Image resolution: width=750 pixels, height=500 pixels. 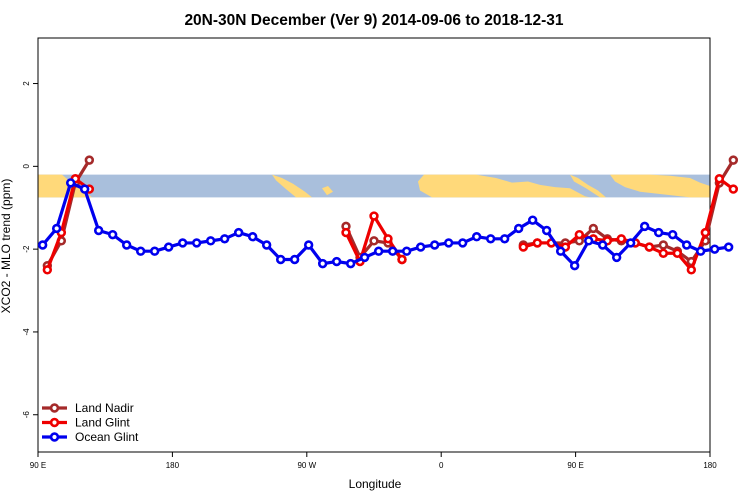 I want to click on x-axis-label: Longitude, so click(x=375, y=484).